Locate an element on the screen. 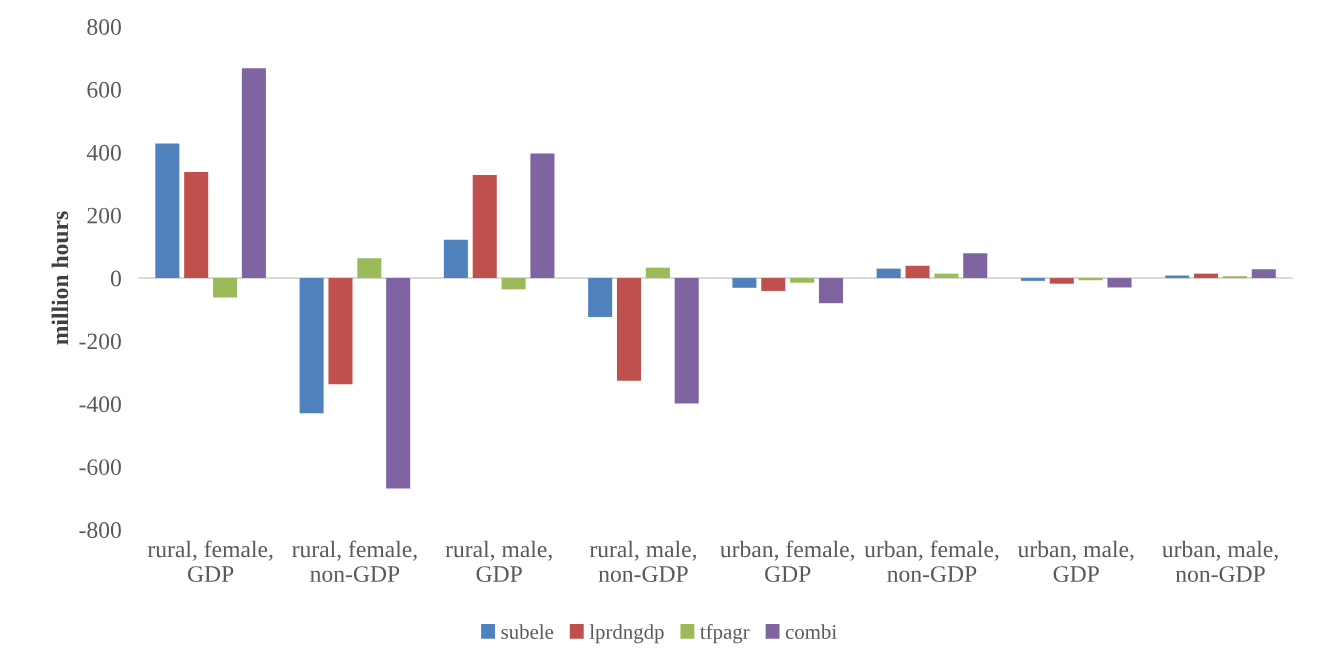  y-axis-title: million hours is located at coordinates (60, 278).